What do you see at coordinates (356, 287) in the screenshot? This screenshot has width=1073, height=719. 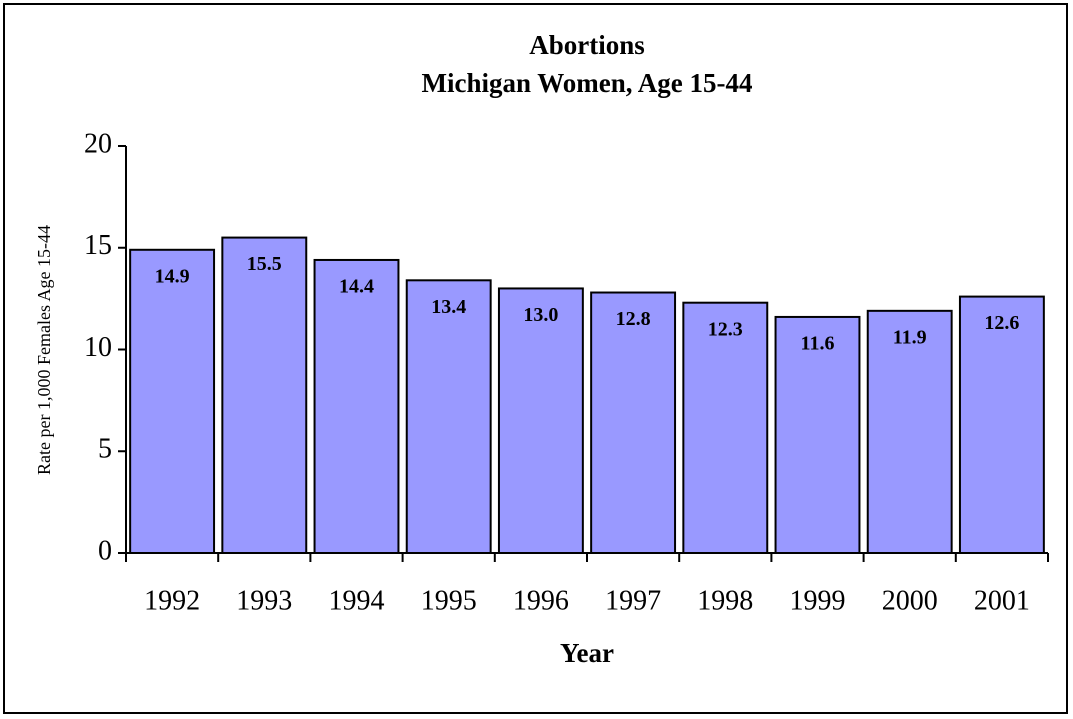 I see `data-label: 14.4` at bounding box center [356, 287].